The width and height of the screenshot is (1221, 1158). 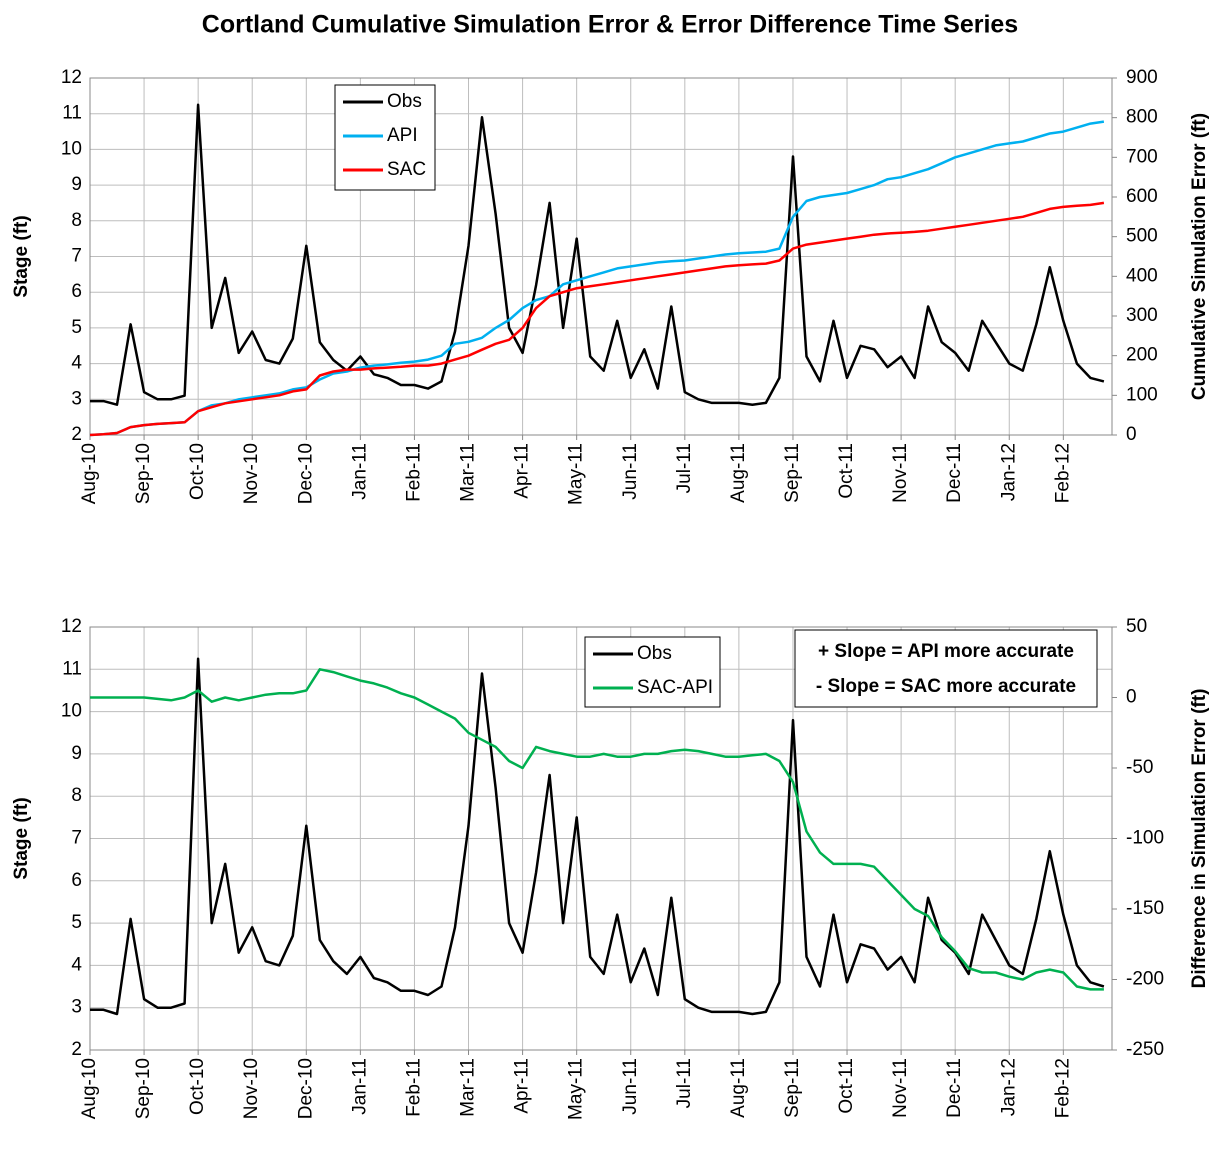 I want to click on y2-tick-label: -50, so click(x=1139, y=767).